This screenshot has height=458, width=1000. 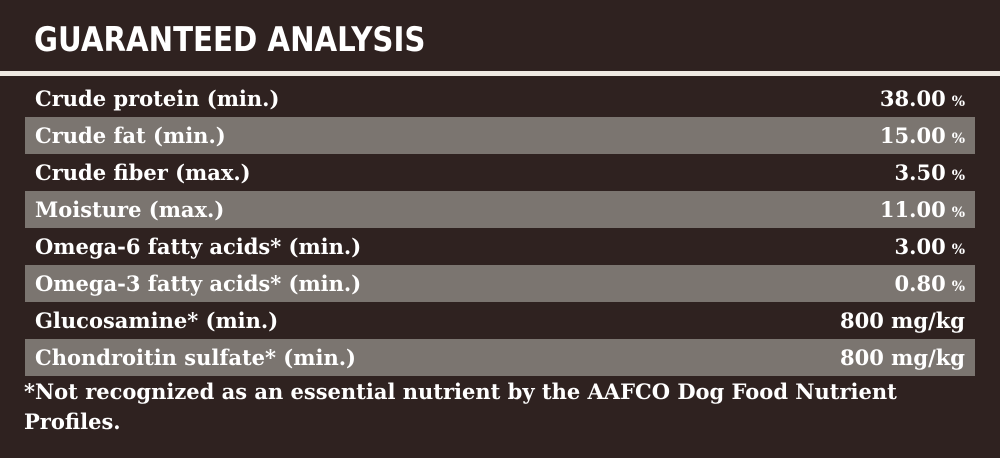 I want to click on nutrient-value: 15.00%, so click(x=922, y=135).